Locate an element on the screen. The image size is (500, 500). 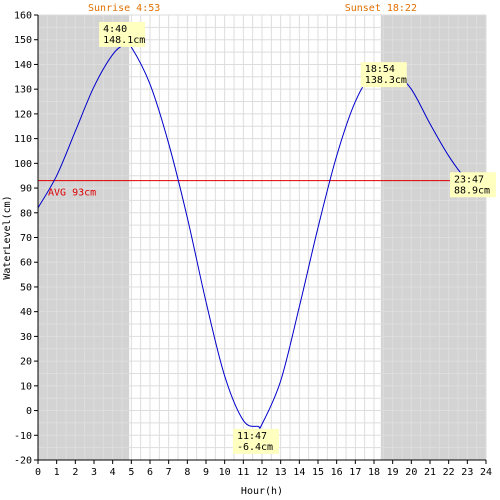
y-tick-label: 90 is located at coordinates (26, 189).